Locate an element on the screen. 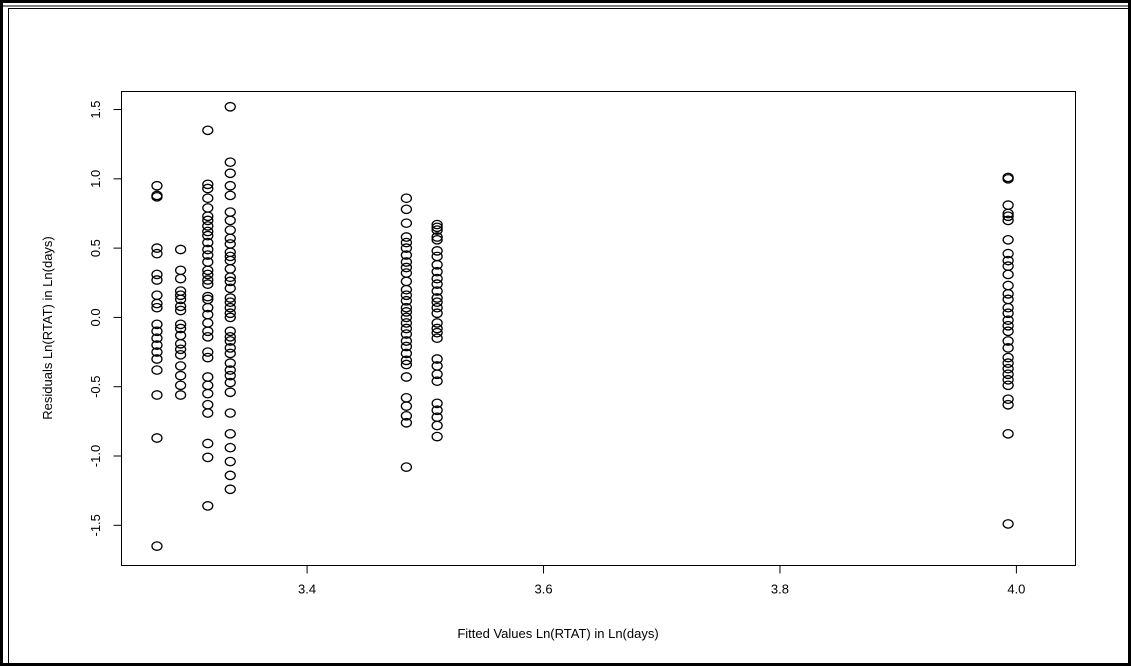  y-axis-label: Residuals Ln(RTAT) in Ln(days) is located at coordinates (47, 328).